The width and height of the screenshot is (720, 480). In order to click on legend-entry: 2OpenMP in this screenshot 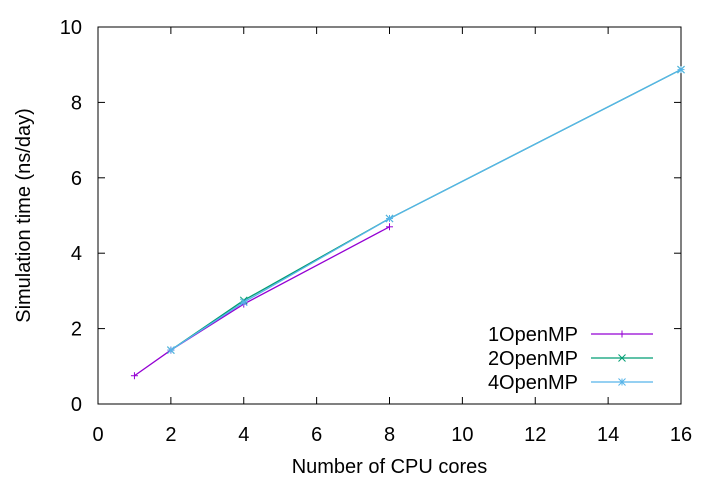, I will do `click(570, 359)`.